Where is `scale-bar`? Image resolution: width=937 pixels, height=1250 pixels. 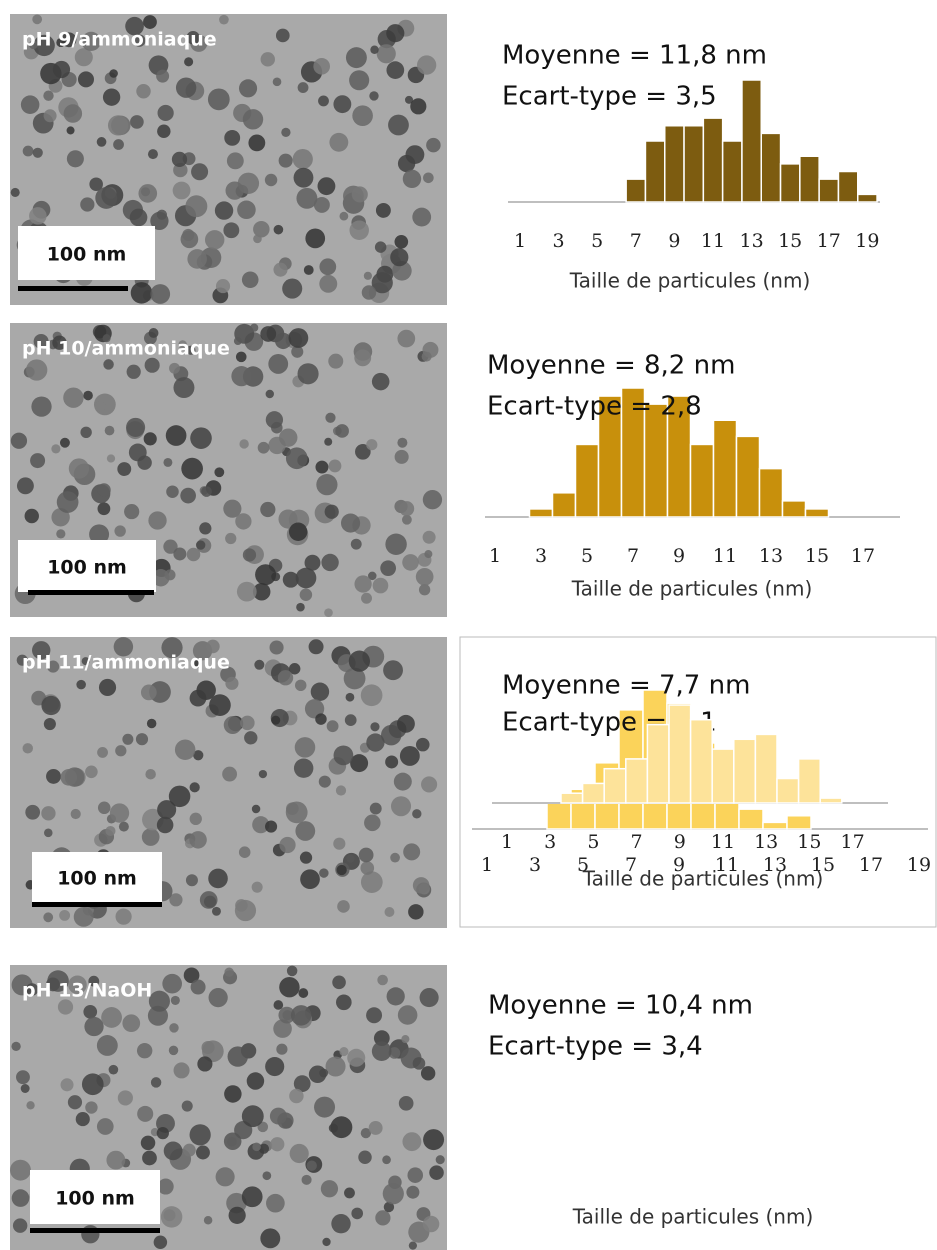 scale-bar is located at coordinates (95, 1230).